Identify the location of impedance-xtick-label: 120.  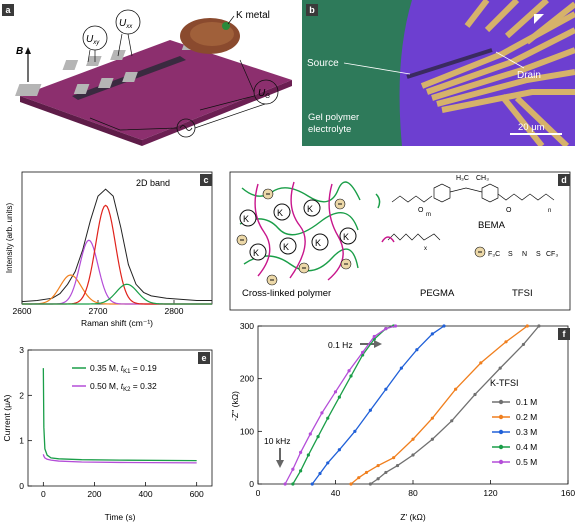
(490, 493).